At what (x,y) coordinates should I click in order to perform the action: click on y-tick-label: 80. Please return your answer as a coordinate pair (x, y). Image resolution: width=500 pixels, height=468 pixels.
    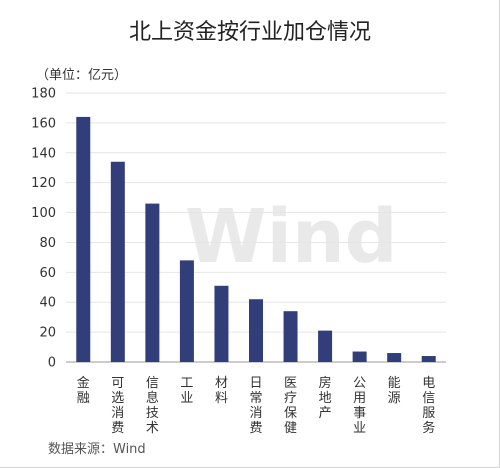
    Looking at the image, I should click on (47, 243).